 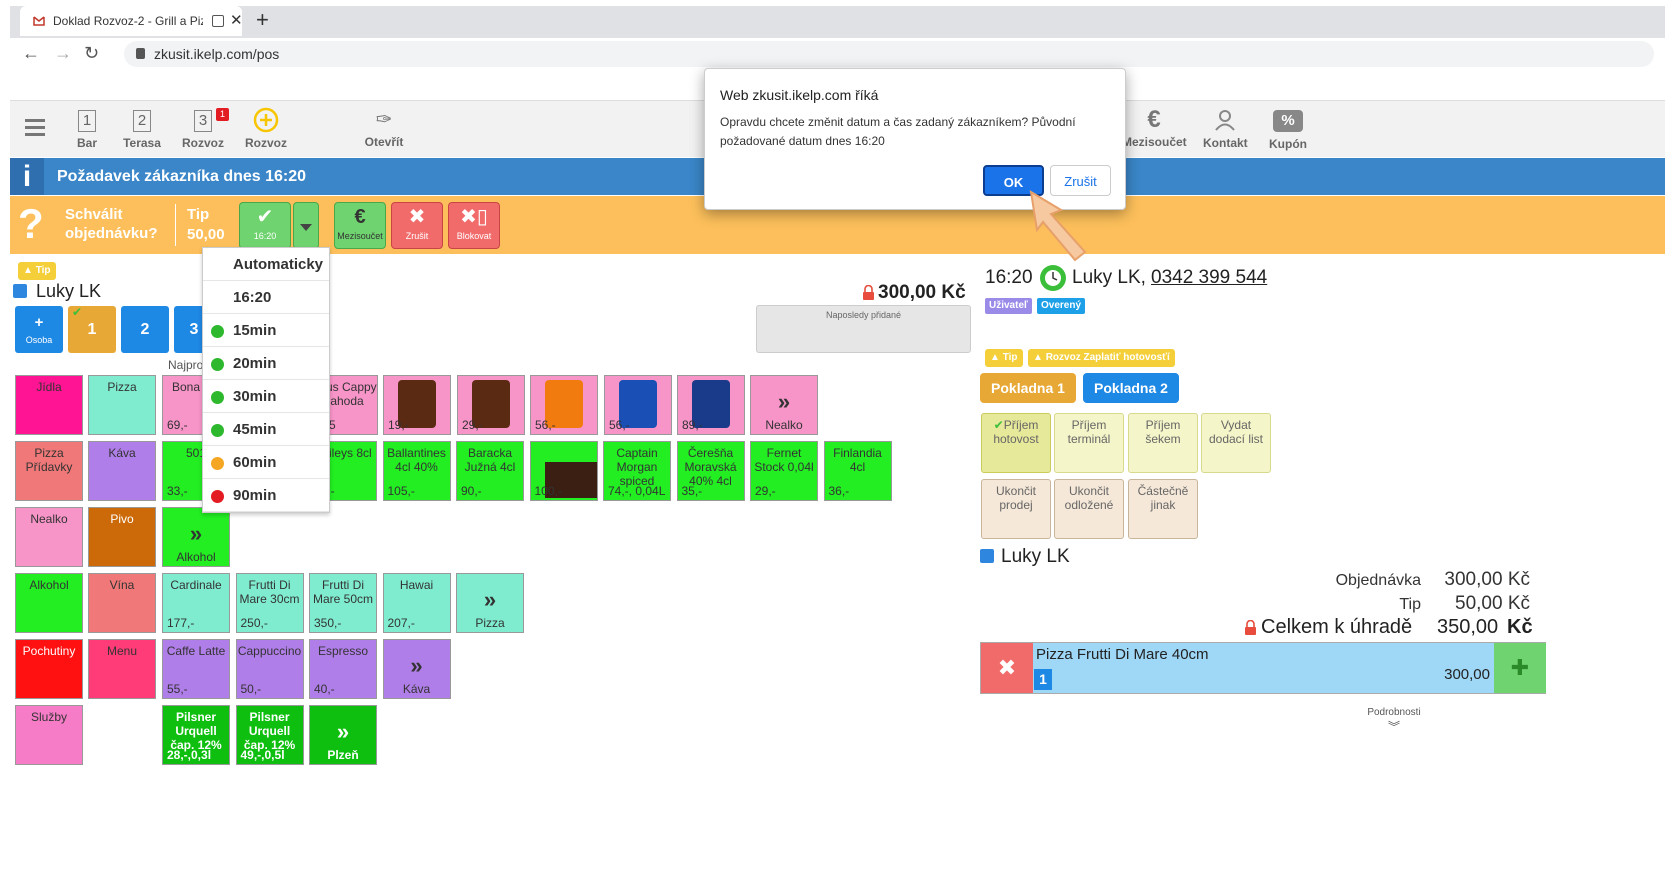 What do you see at coordinates (306, 225) in the screenshot?
I see `time-dropdown-toggle` at bounding box center [306, 225].